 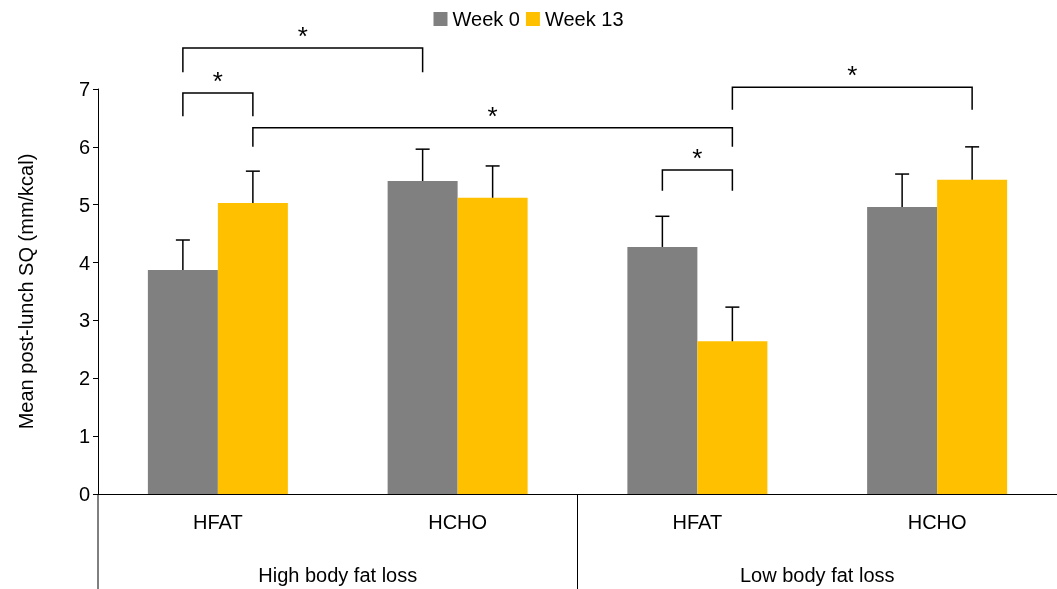 What do you see at coordinates (84, 146) in the screenshot?
I see `y-tick-label: 6` at bounding box center [84, 146].